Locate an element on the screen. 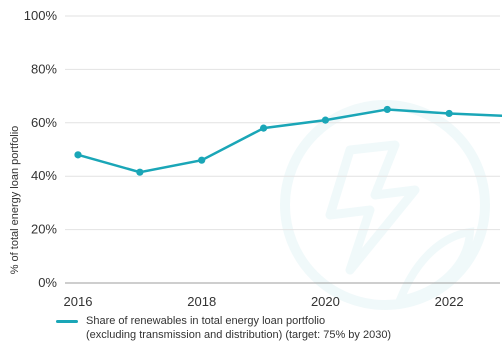 This screenshot has width=502, height=343. y-axis-ticks: 0% 20% 40% 60% 80% 100% is located at coordinates (41, 149).